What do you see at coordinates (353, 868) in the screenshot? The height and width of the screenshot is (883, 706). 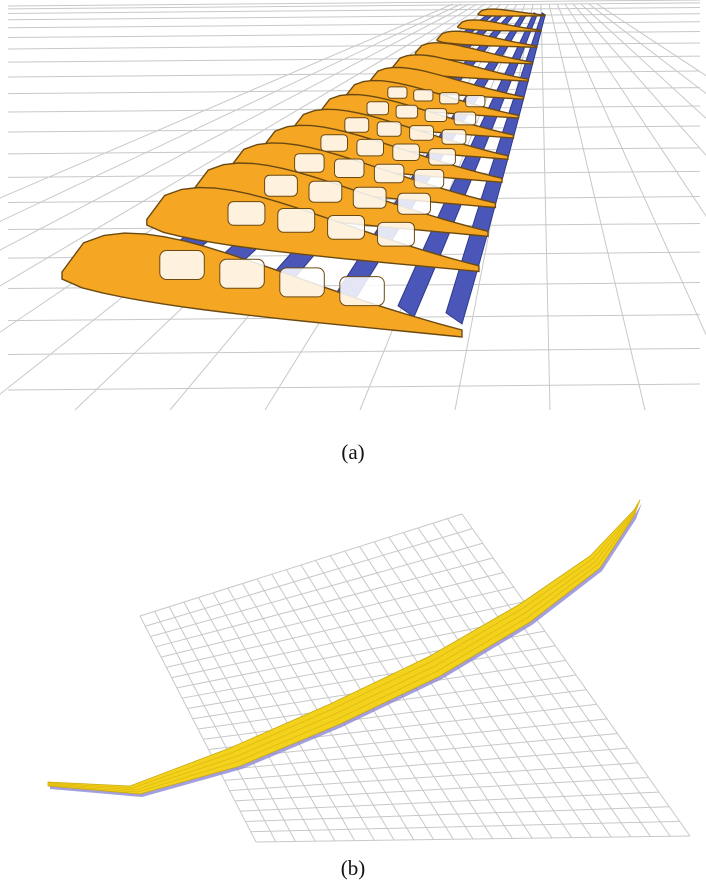 I see `panel-b-caption: (b)` at bounding box center [353, 868].